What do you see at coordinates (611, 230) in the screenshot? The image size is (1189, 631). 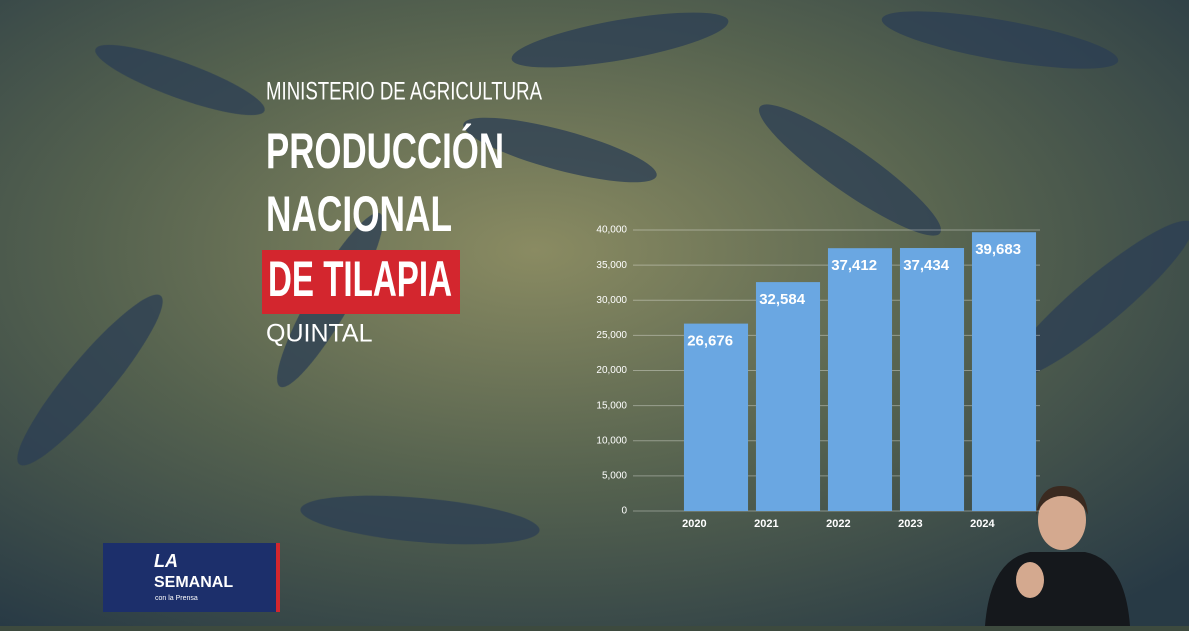 I see `y-tick-label: 40,000` at bounding box center [611, 230].